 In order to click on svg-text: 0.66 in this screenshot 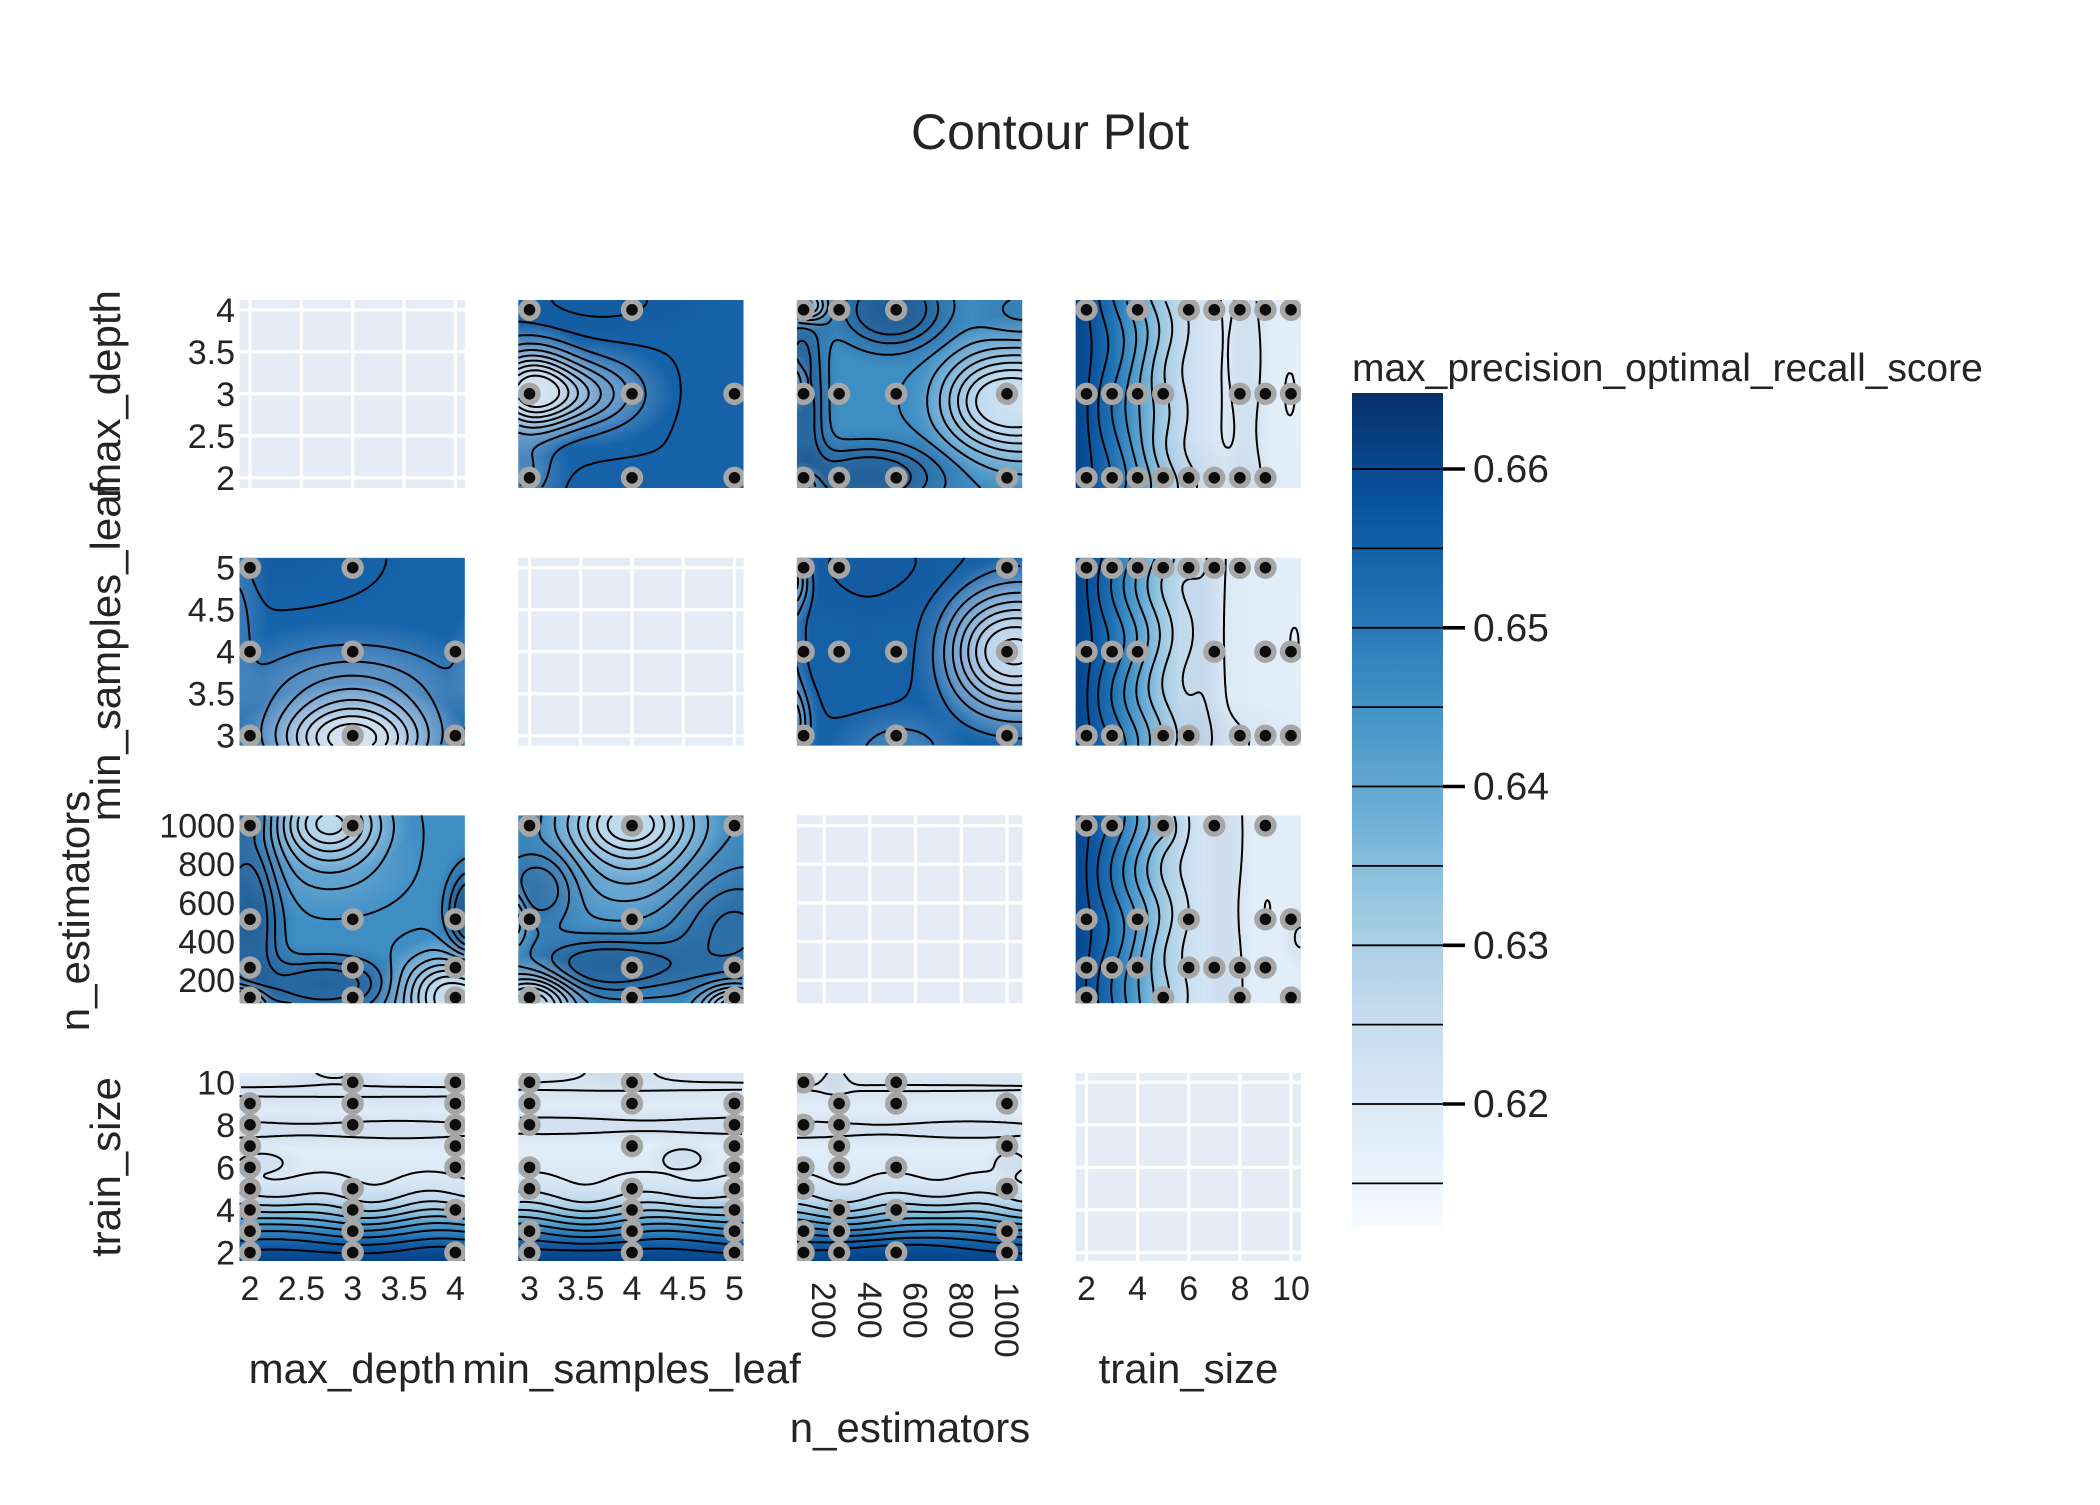, I will do `click(1511, 469)`.